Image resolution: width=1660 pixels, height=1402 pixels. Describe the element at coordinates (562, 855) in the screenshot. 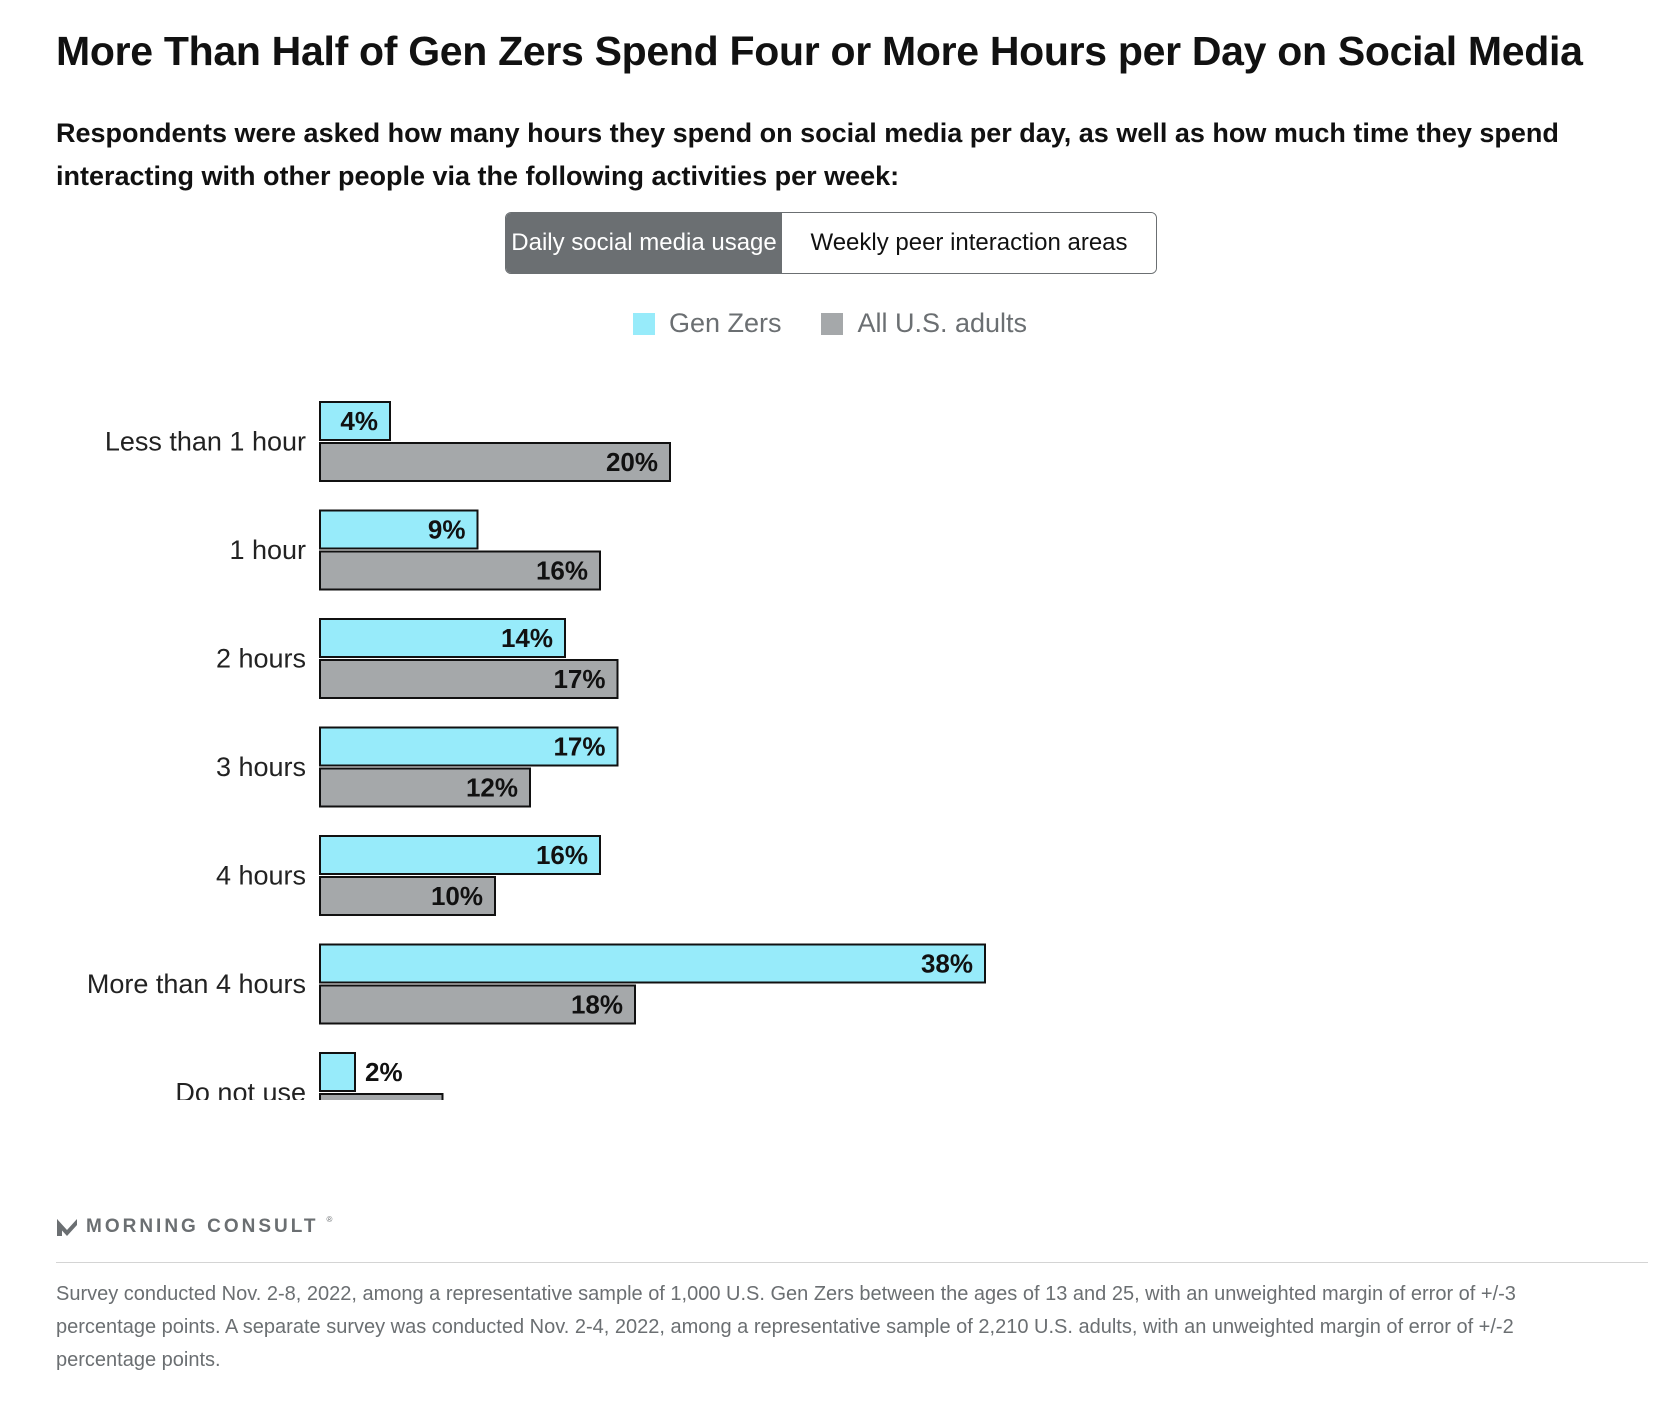

I see `data-label-gen-zers-4-hours: 16%` at that location.